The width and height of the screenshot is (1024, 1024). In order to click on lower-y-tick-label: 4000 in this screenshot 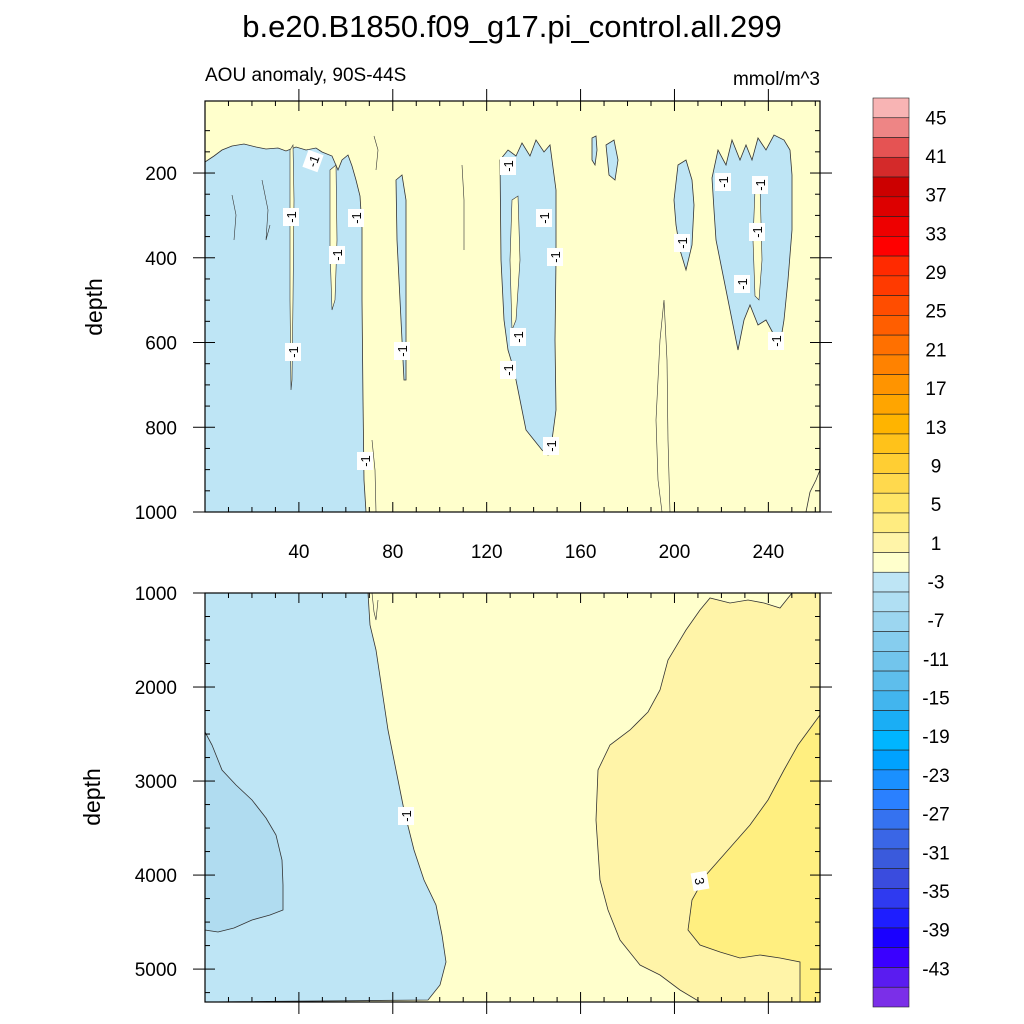, I will do `click(156, 876)`.